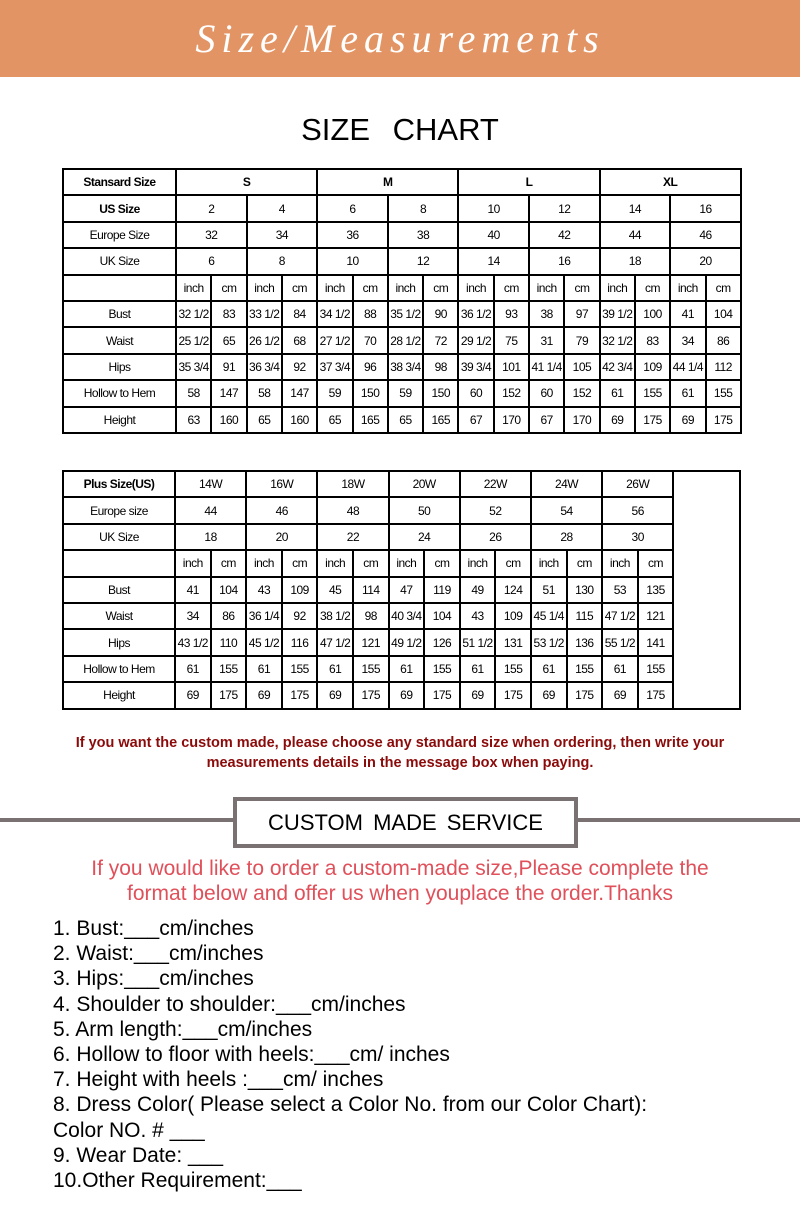  Describe the element at coordinates (405, 419) in the screenshot. I see `table-cell: 65` at that location.